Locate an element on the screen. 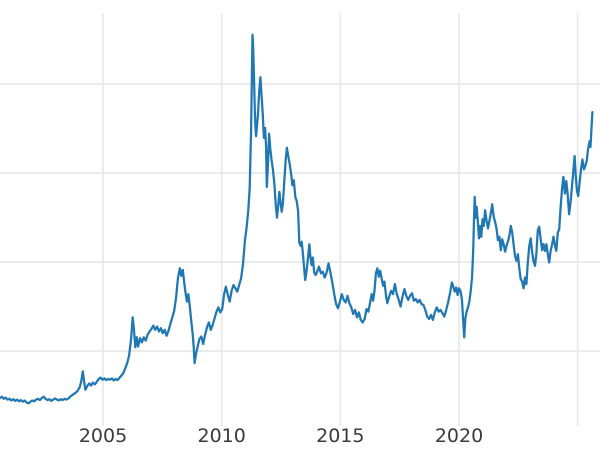 The width and height of the screenshot is (600, 450). x-tick-label: 2010 is located at coordinates (221, 436).